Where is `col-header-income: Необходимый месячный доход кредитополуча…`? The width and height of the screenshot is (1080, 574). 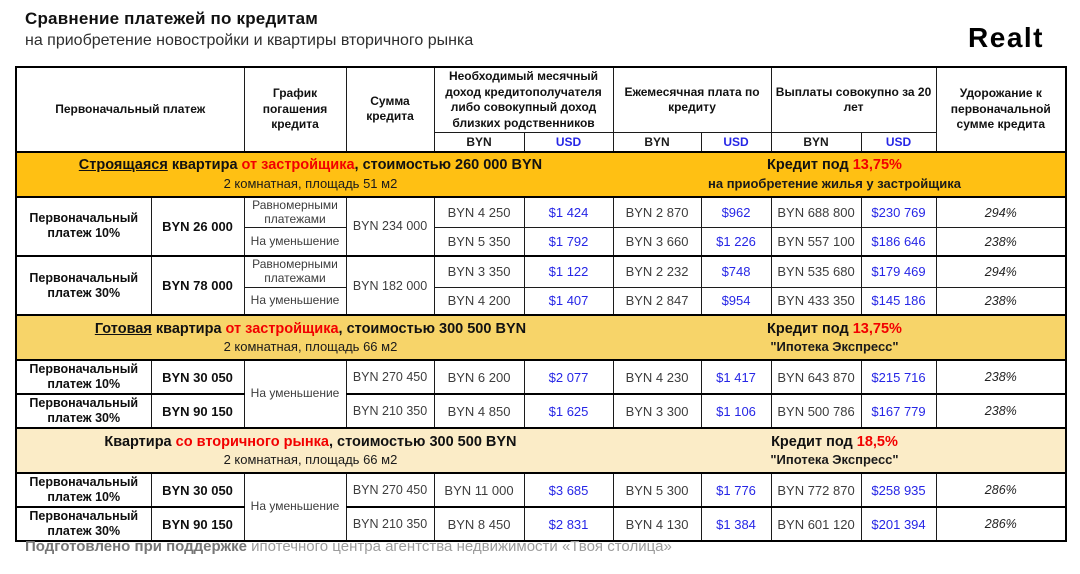 col-header-income: Необходимый месячный доход кредитополуча… is located at coordinates (523, 100).